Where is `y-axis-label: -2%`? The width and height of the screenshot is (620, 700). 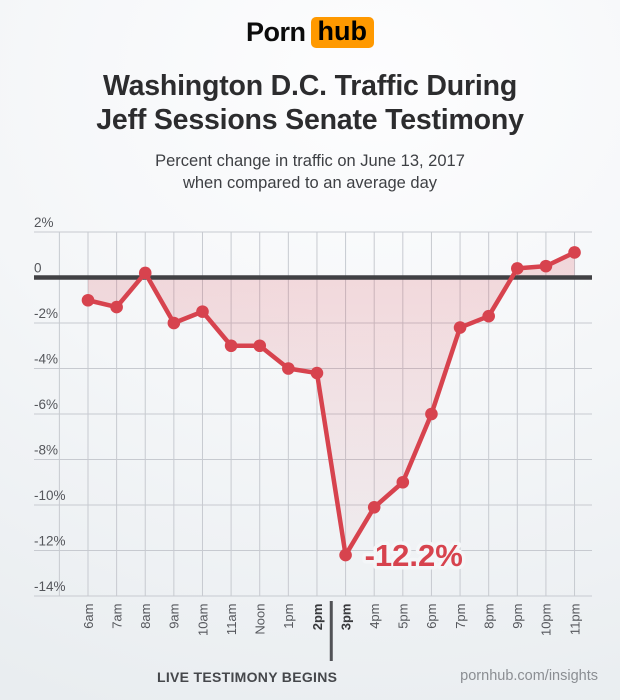 y-axis-label: -2% is located at coordinates (46, 313).